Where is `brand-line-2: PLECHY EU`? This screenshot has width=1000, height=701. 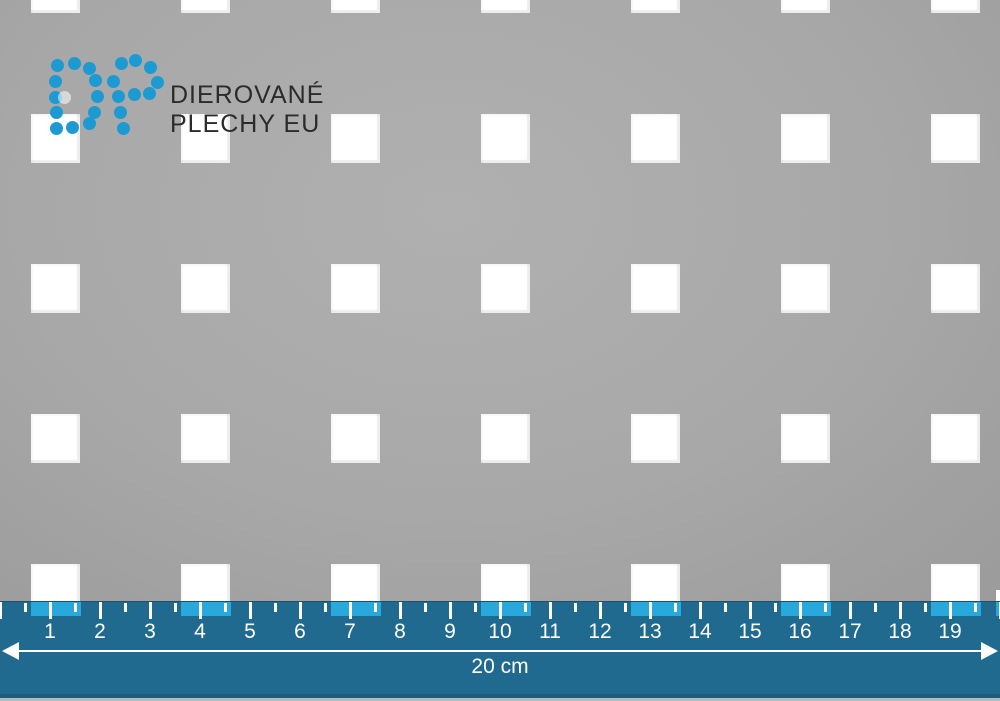 brand-line-2: PLECHY EU is located at coordinates (245, 124).